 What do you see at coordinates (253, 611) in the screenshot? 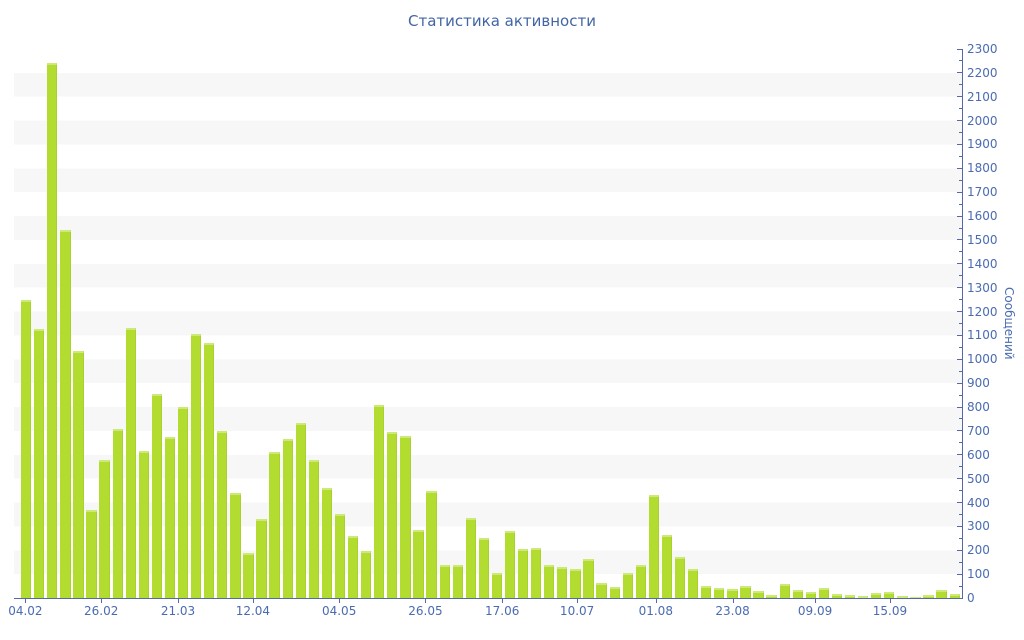
I see `x-tick-label: 12.04` at bounding box center [253, 611].